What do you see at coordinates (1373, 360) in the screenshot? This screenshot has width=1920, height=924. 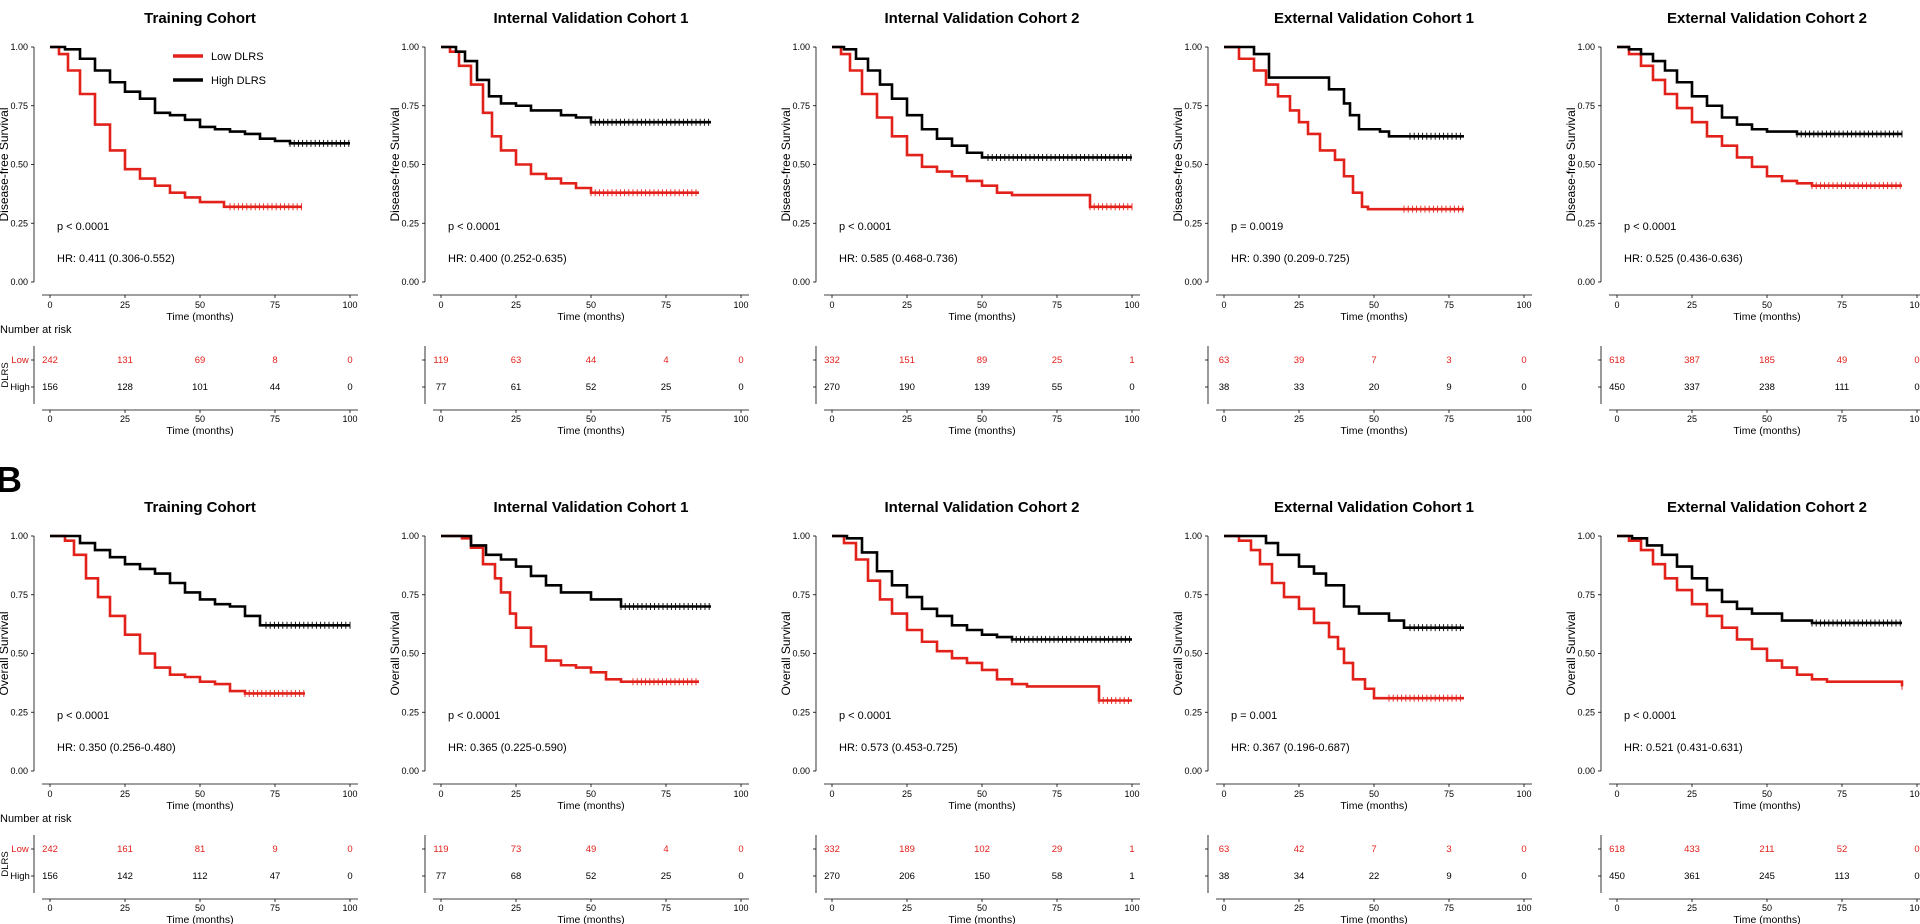 I see `risk-count-low: 7` at bounding box center [1373, 360].